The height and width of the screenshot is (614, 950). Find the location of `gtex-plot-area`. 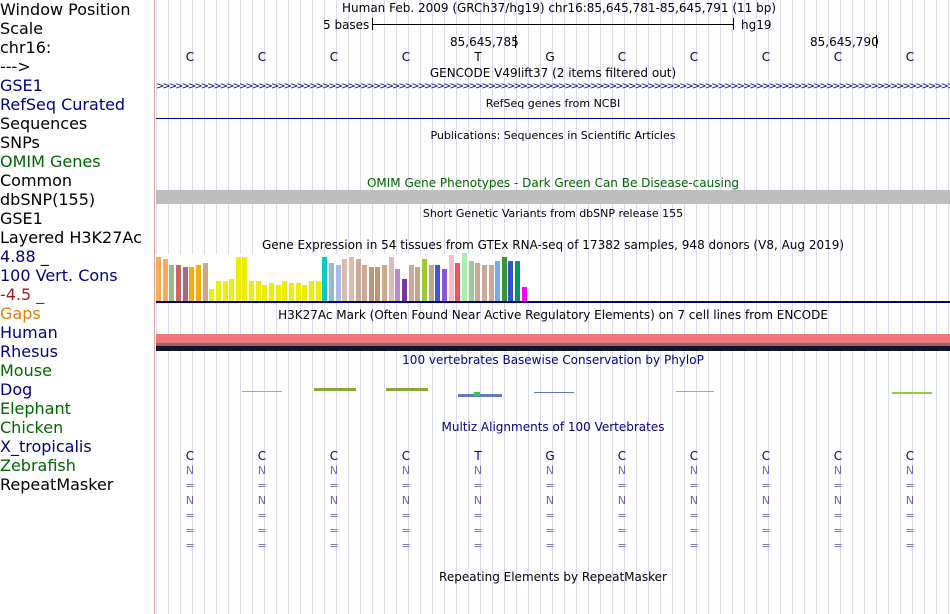

gtex-plot-area is located at coordinates (344, 277).